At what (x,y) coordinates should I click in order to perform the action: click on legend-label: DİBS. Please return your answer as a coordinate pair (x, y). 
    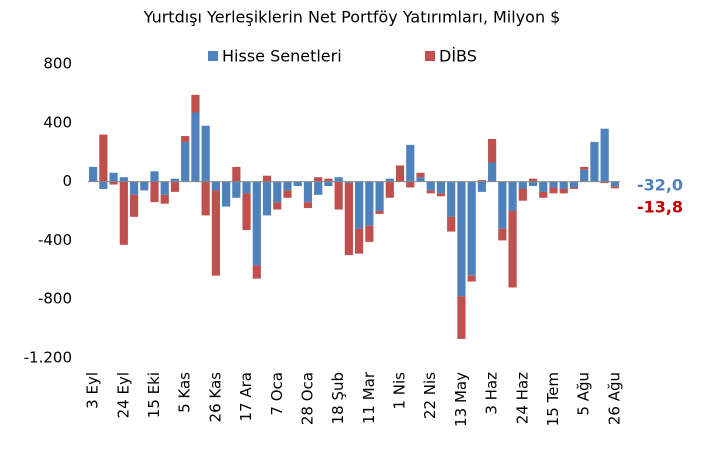
    Looking at the image, I should click on (458, 56).